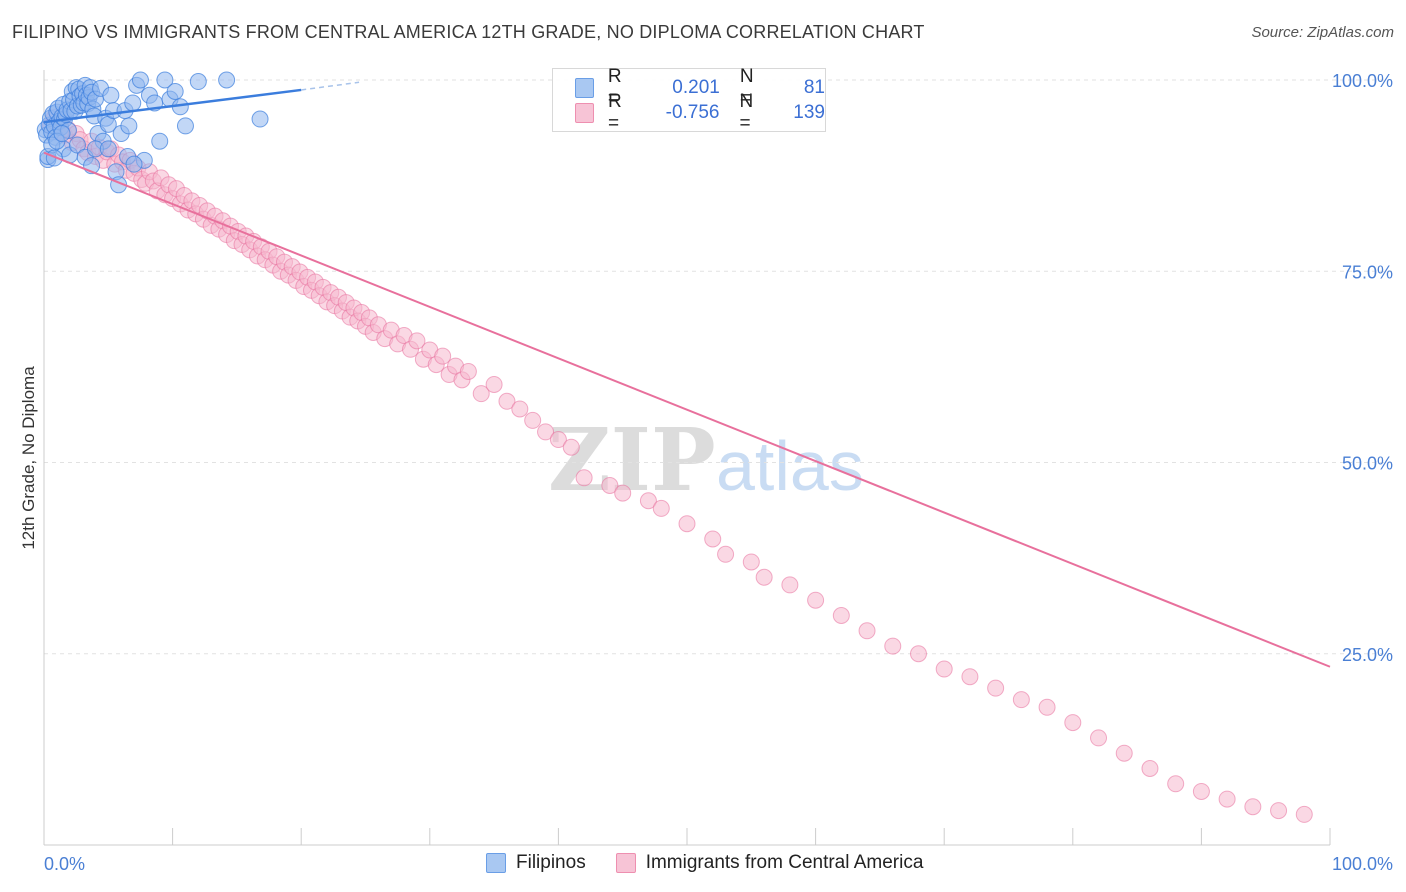  I want to click on correlation-legend: R = 0.201 N = 81 R = -0.756 N = 139, so click(689, 100).